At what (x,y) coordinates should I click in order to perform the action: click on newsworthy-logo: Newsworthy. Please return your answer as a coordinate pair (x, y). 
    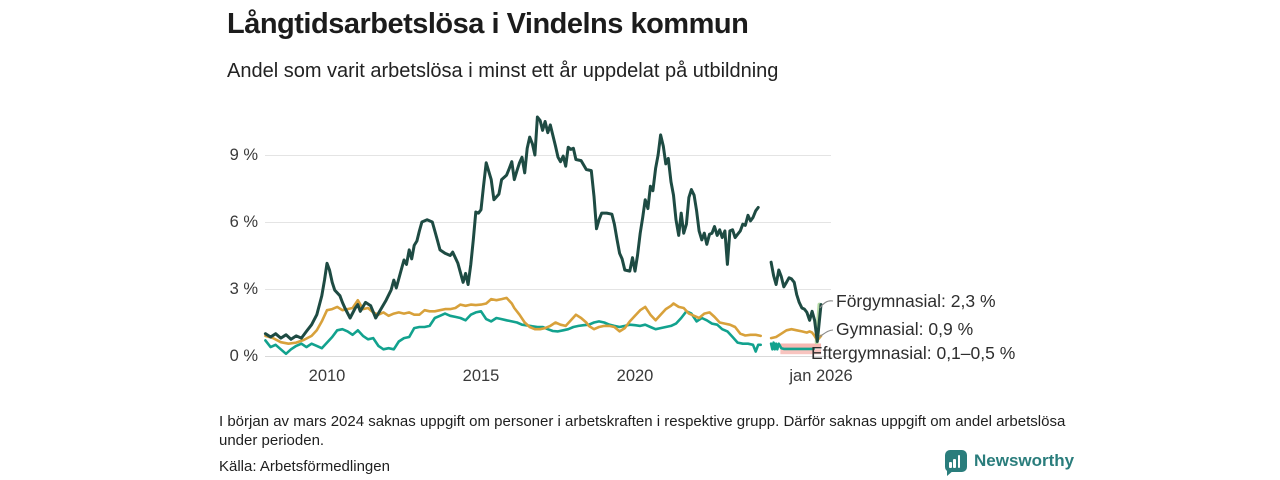
    Looking at the image, I should click on (1010, 463).